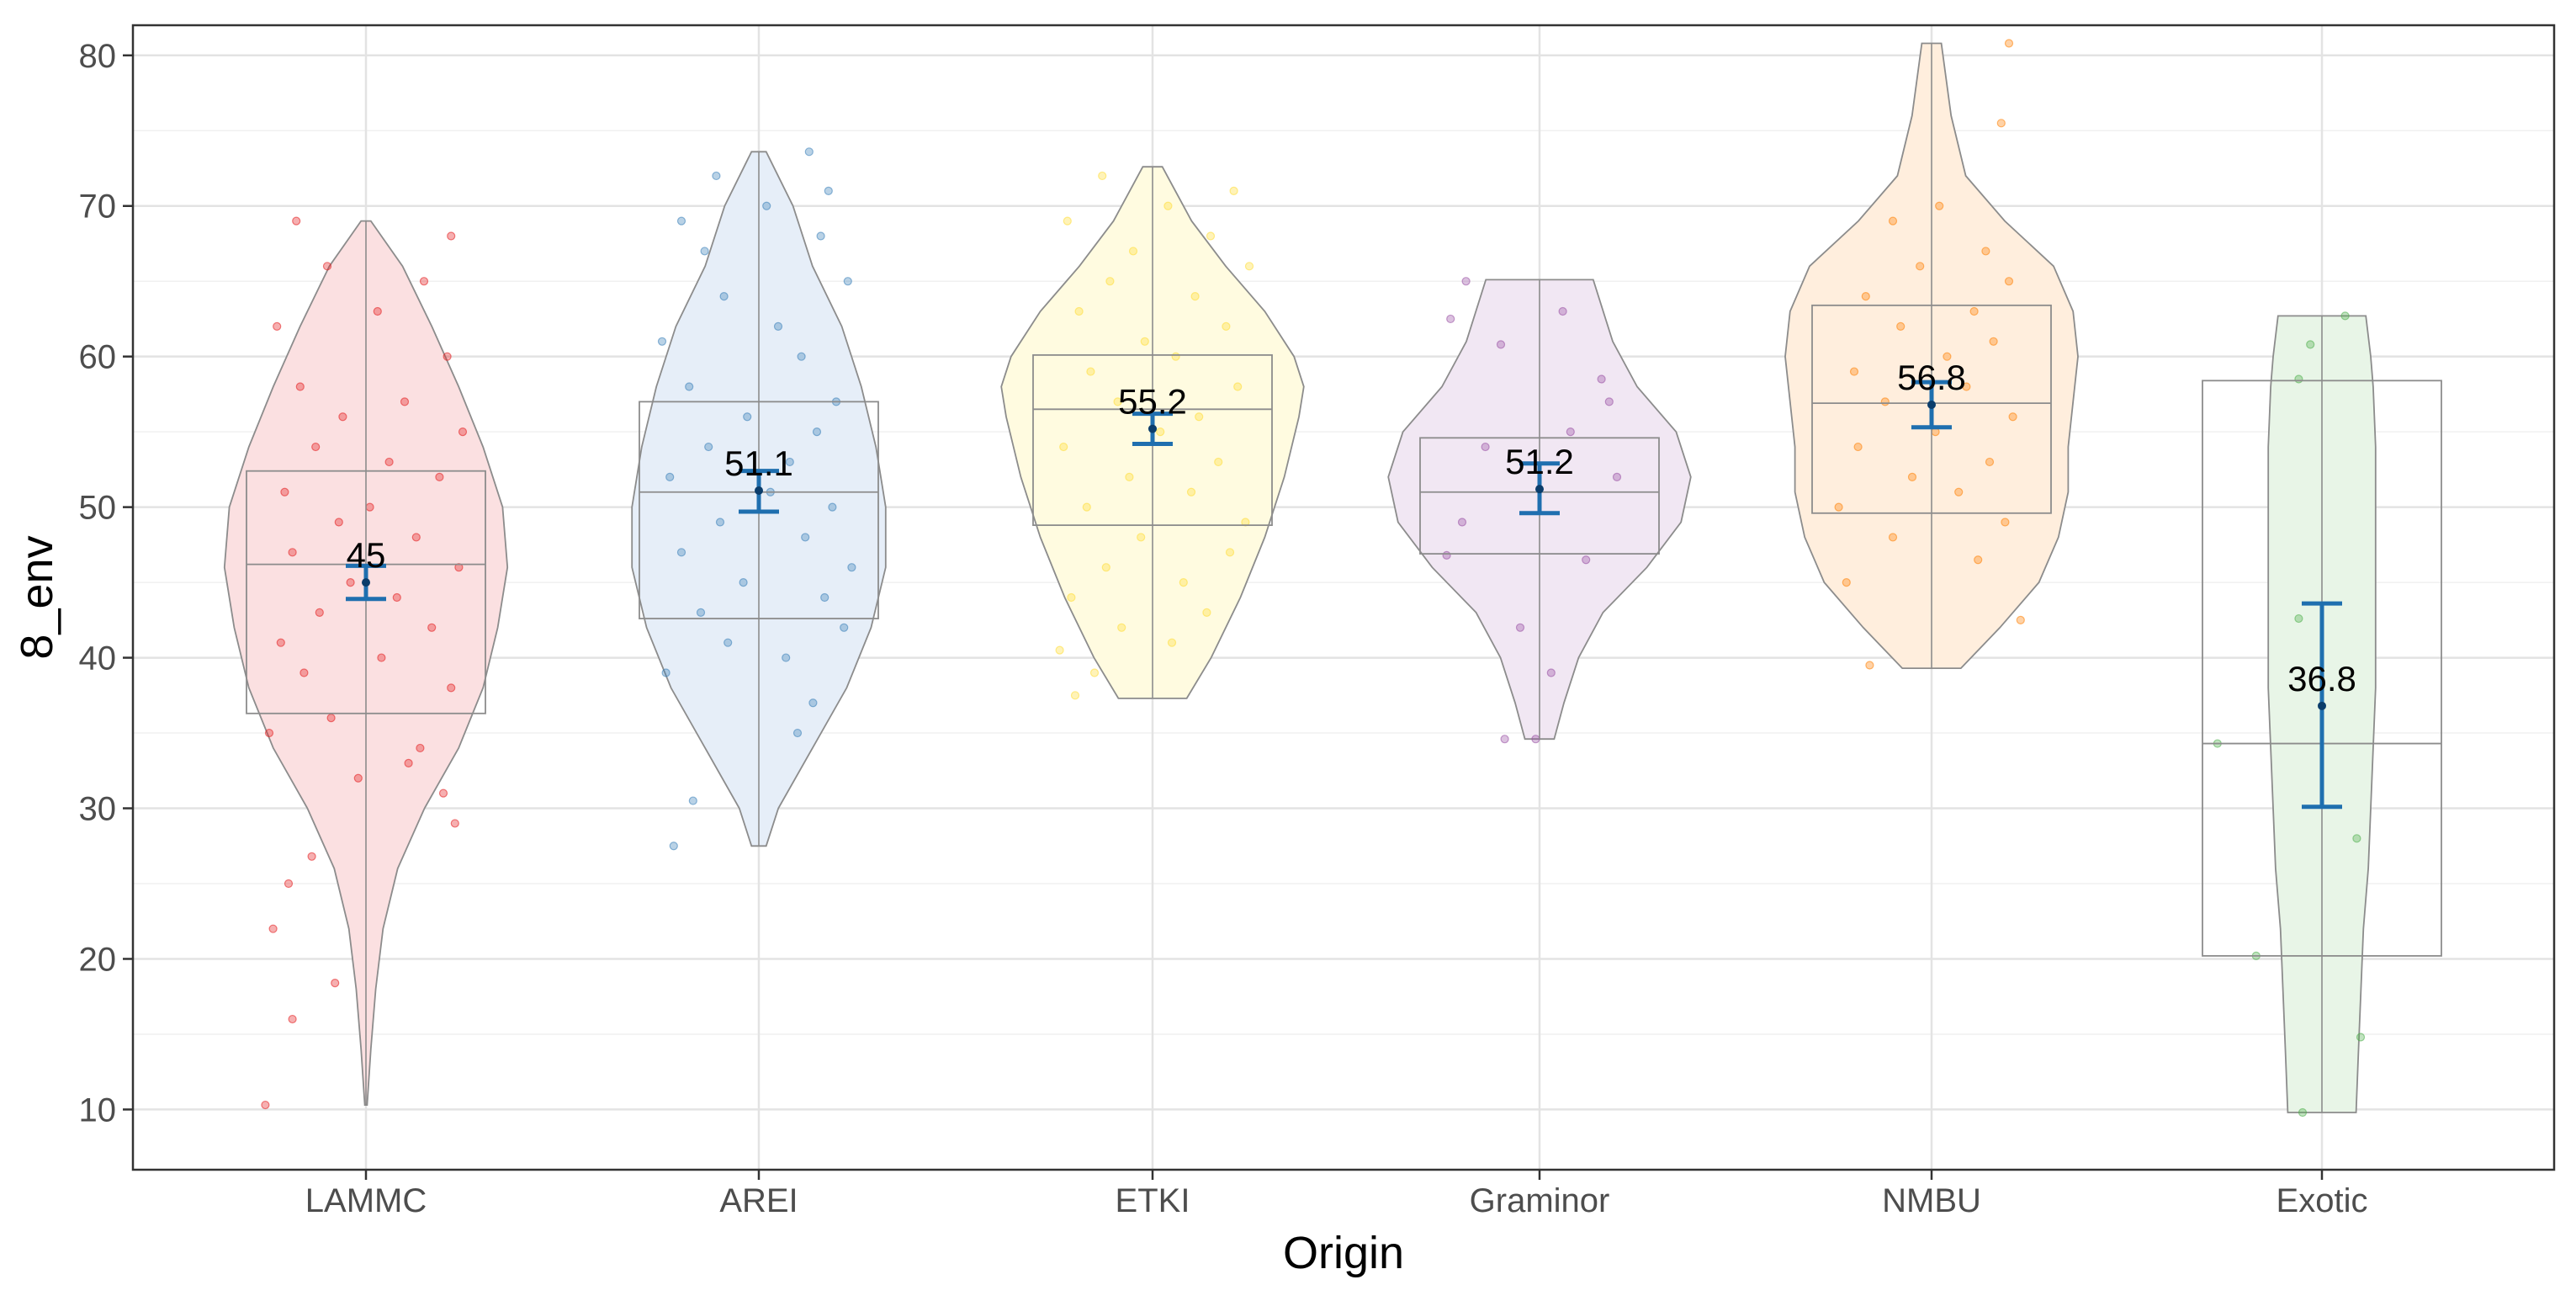  What do you see at coordinates (758, 463) in the screenshot?
I see `mean-label: 51.1` at bounding box center [758, 463].